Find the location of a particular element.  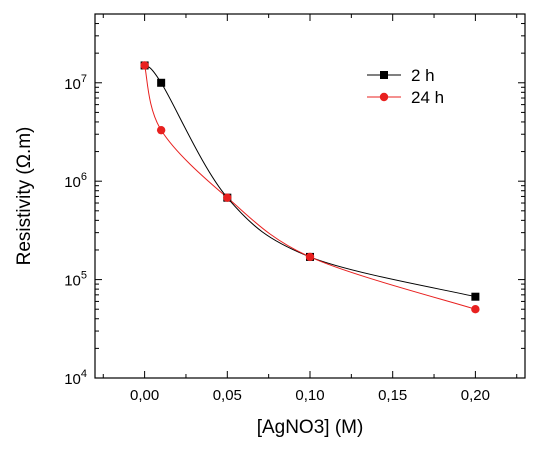

y-tick-label: 10⁷ is located at coordinates (75, 83).